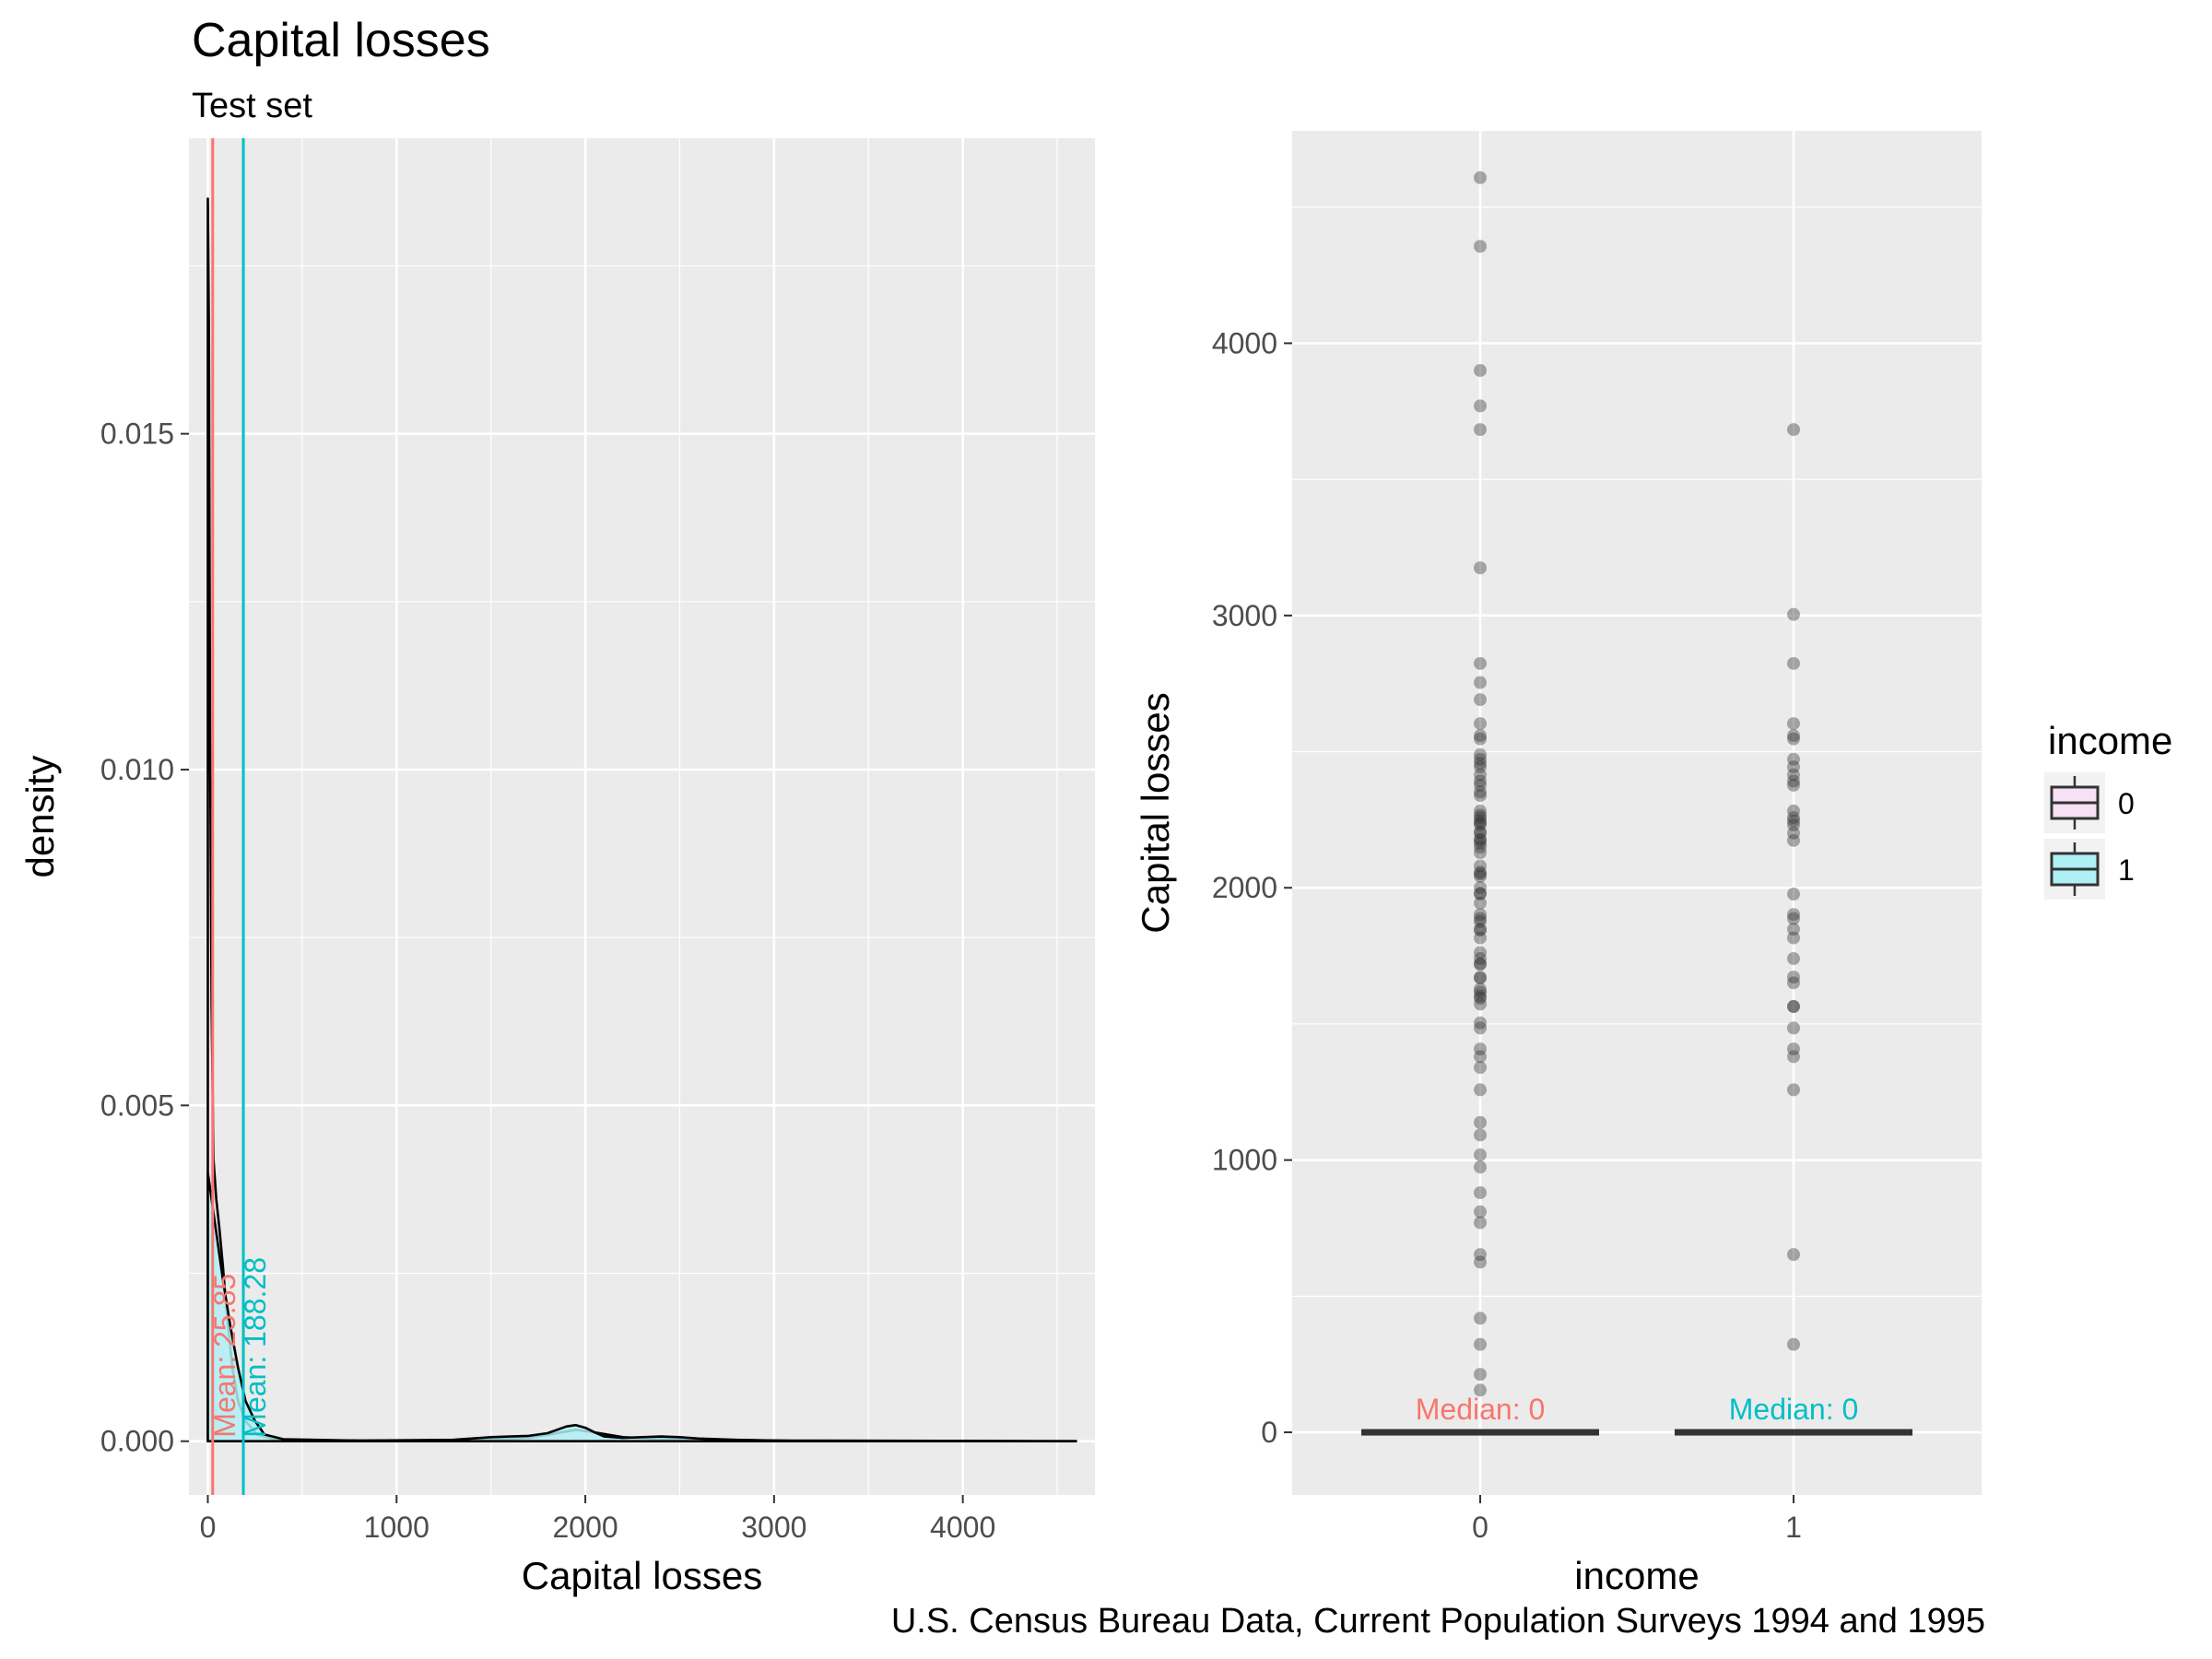 This screenshot has height=1659, width=2212. I want to click on y-tick-label: 1000, so click(1244, 1160).